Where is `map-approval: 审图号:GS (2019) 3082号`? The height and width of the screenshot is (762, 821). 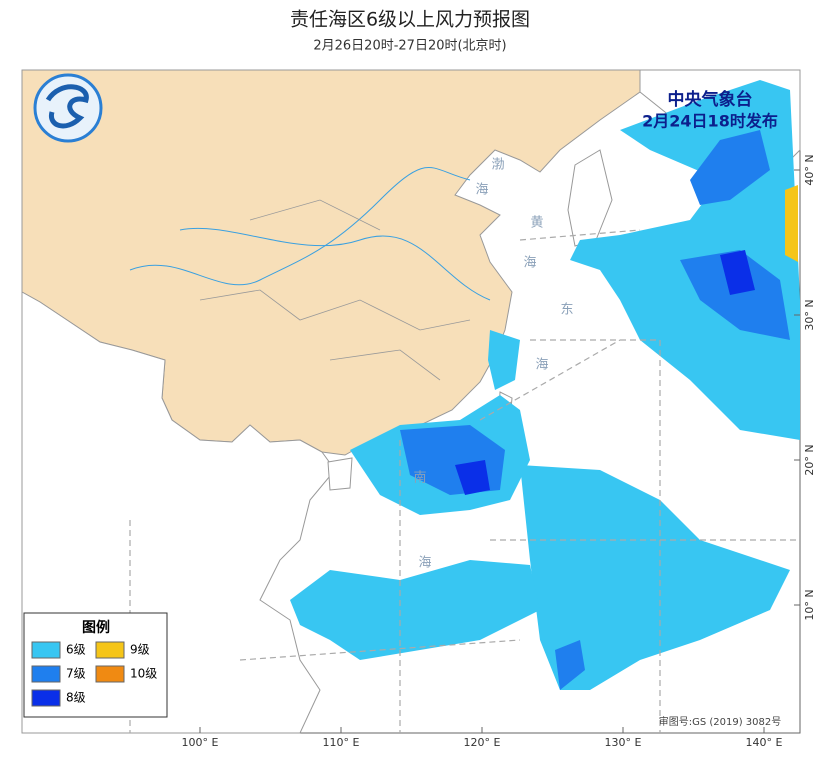
map-approval: 审图号:GS (2019) 3082号 is located at coordinates (720, 721).